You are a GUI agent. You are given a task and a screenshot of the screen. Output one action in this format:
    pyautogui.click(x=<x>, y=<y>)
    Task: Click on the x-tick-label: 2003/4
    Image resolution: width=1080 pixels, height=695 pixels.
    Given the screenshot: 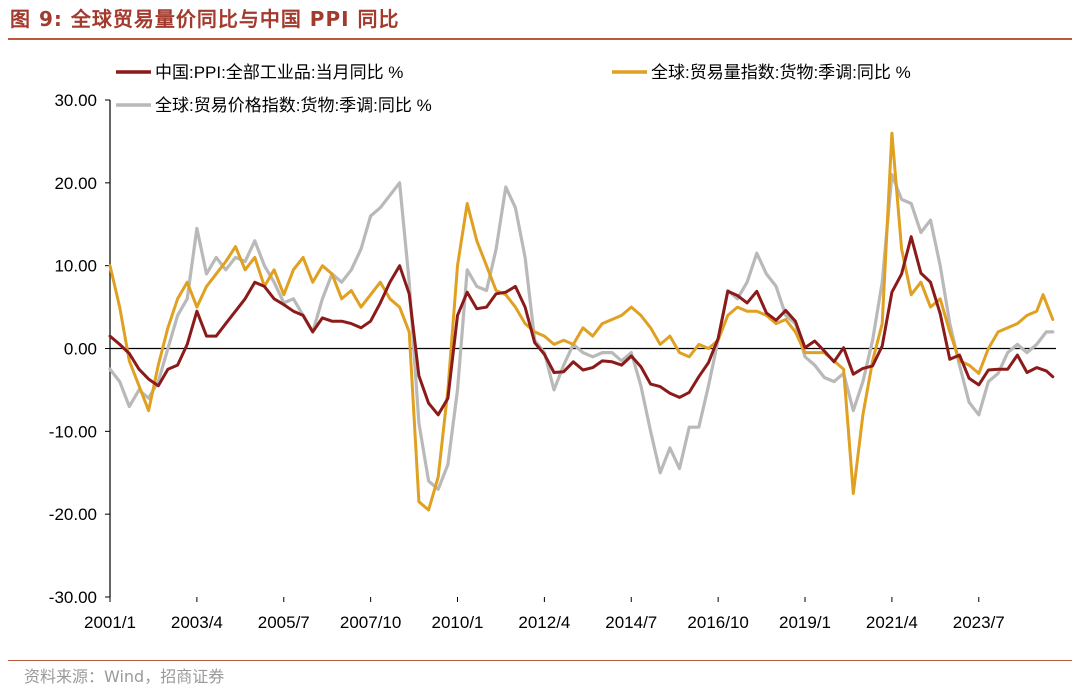 What is the action you would take?
    pyautogui.click(x=197, y=622)
    